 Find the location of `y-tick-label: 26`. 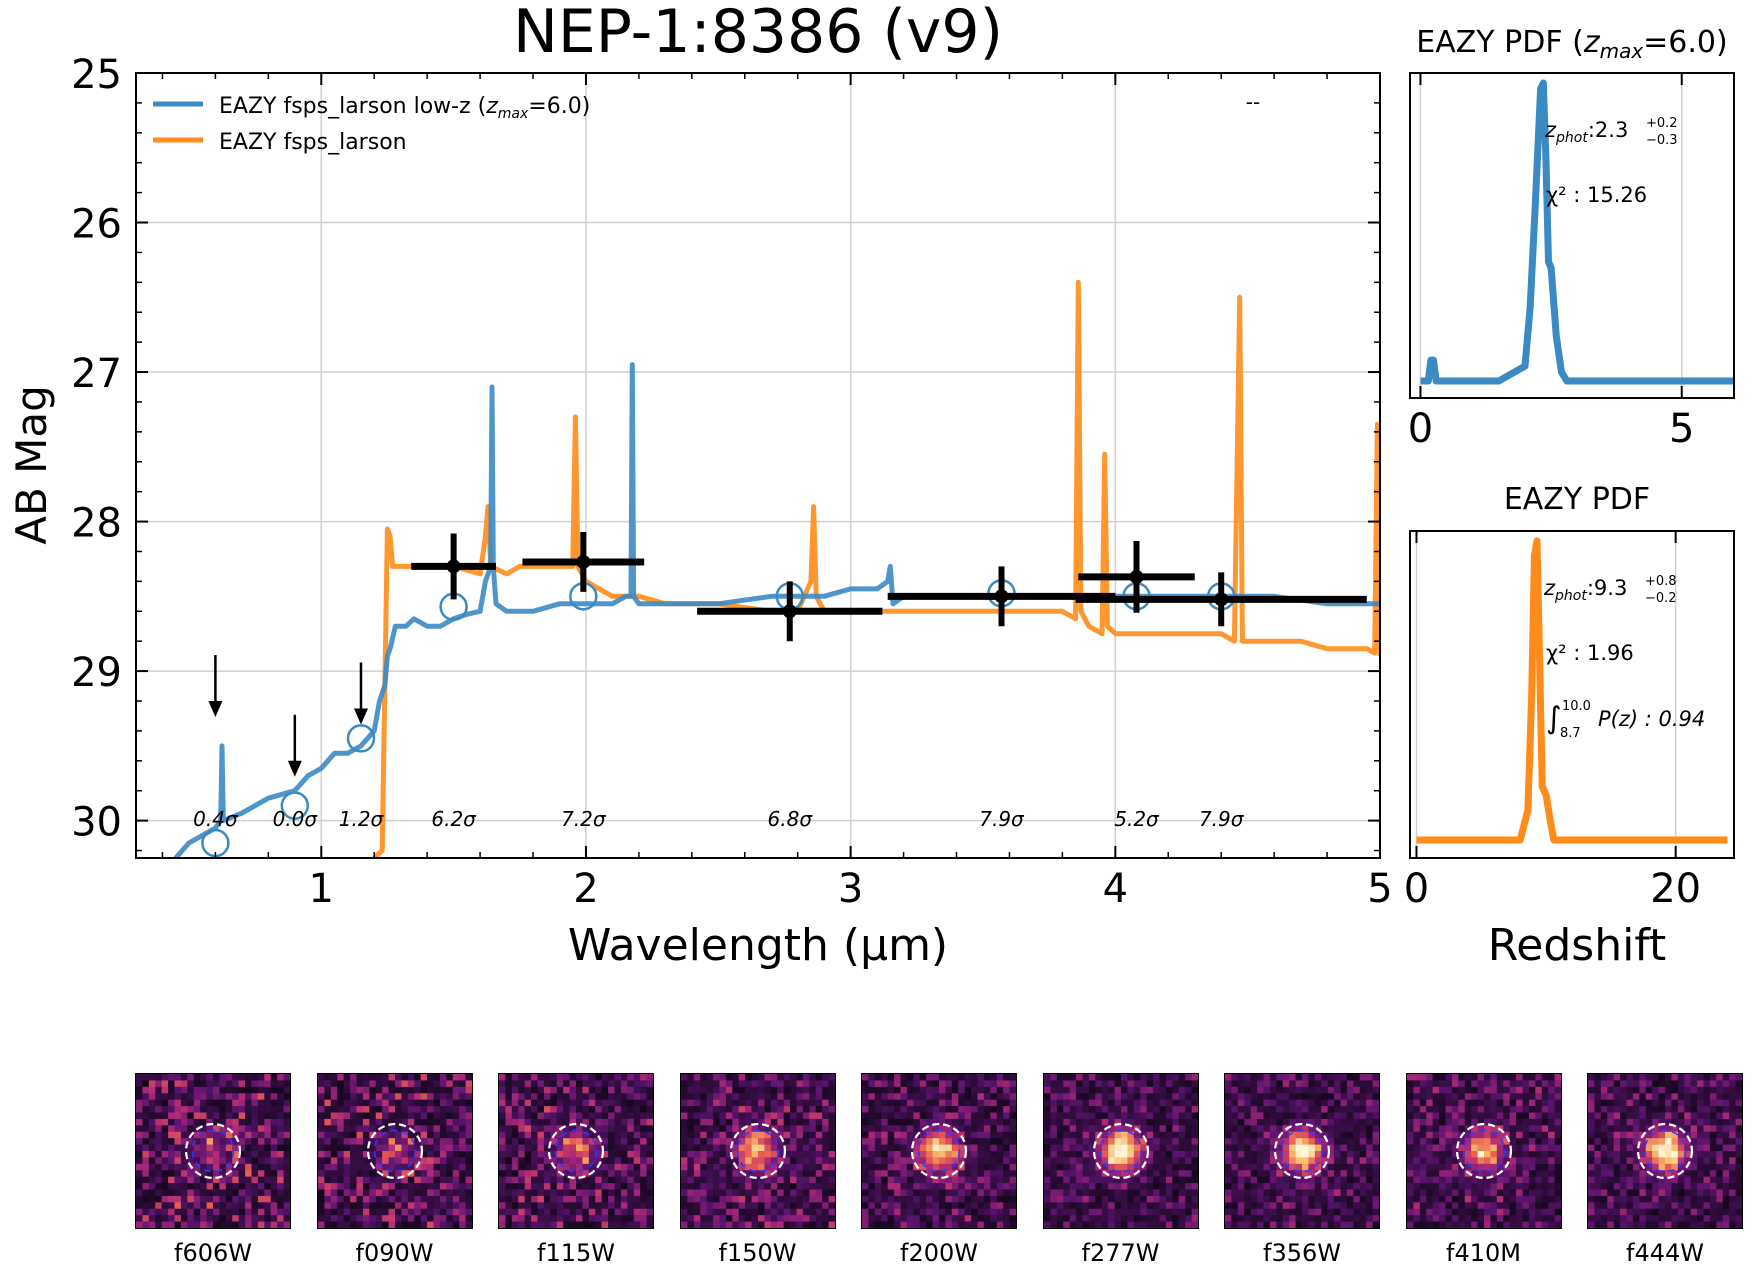

y-tick-label: 26 is located at coordinates (96, 225).